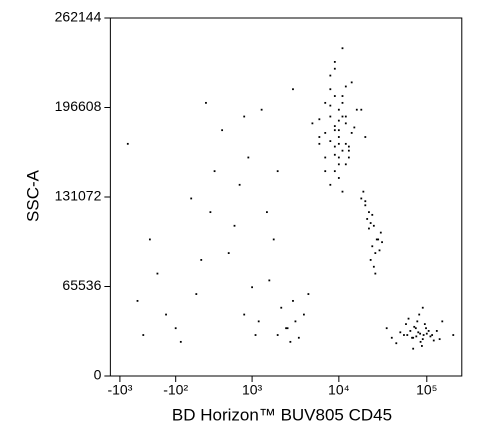 Image resolution: width=481 pixels, height=446 pixels. Describe the element at coordinates (78, 106) in the screenshot. I see `y-tick-label: 196608` at that location.